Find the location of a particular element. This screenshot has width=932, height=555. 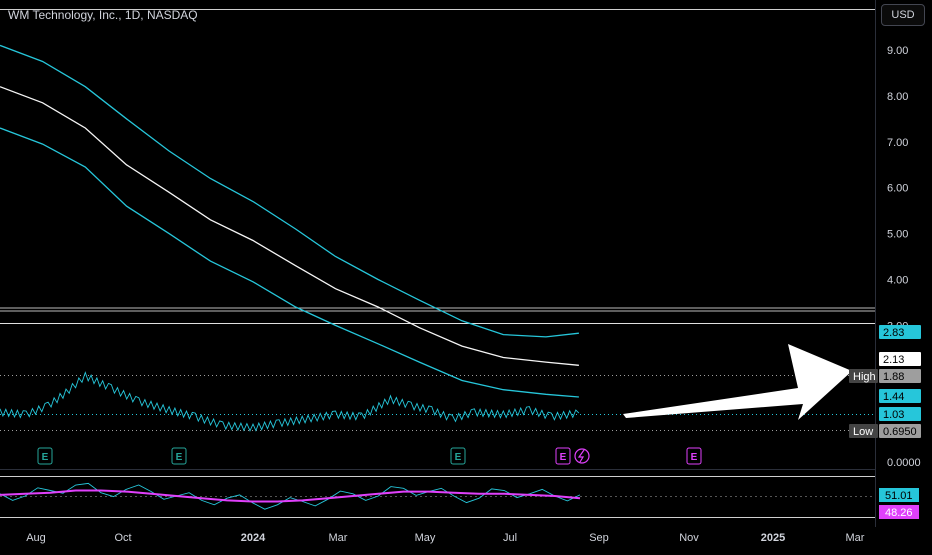

price-level-label: High is located at coordinates (864, 377).